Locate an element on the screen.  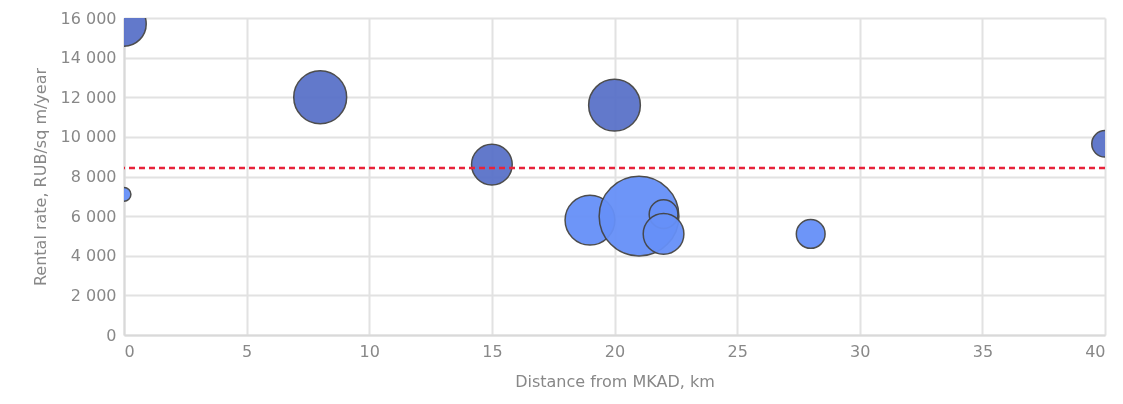
y-tick-label: 2 000 is located at coordinates (93, 295).